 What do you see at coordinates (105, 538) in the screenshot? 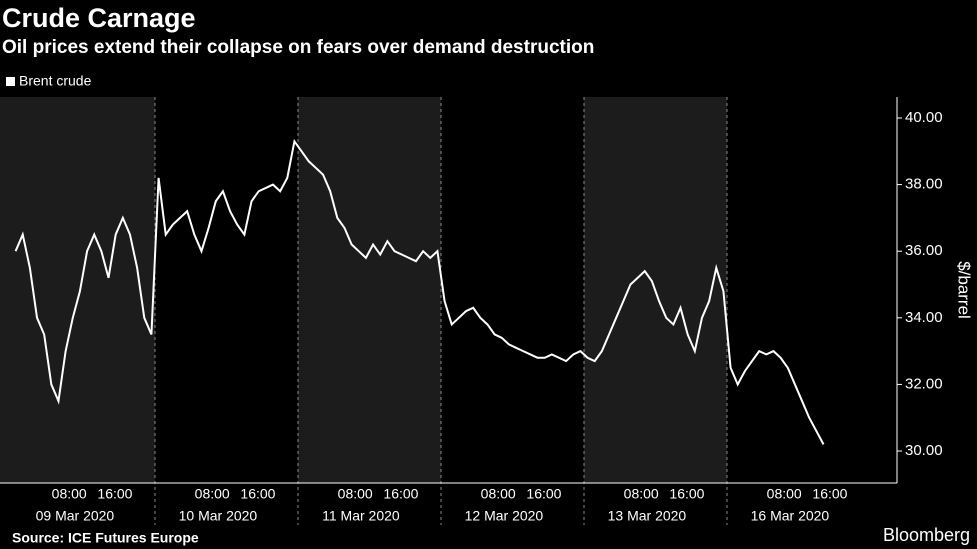
I see `source: Source: ICE Futures Europe` at bounding box center [105, 538].